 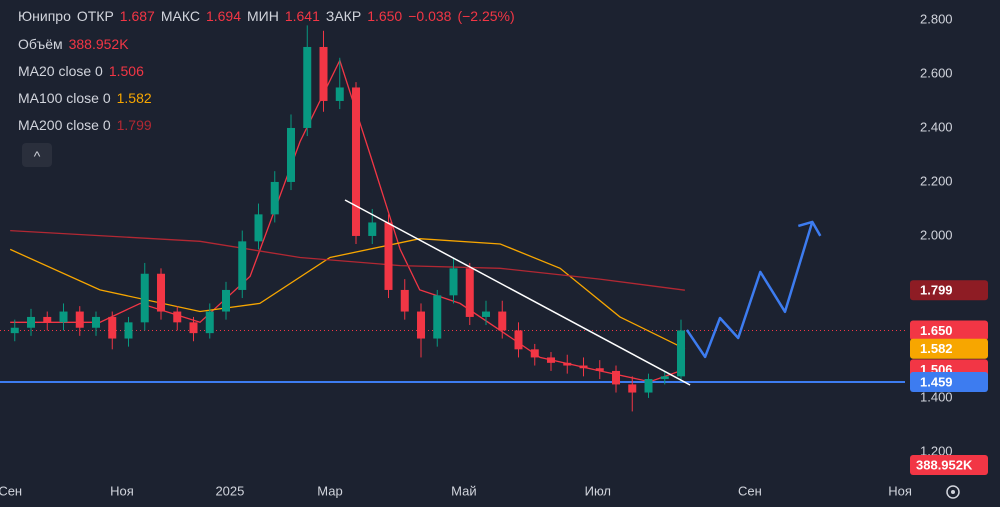 I want to click on change-pct: (−2.25%), so click(x=486, y=16).